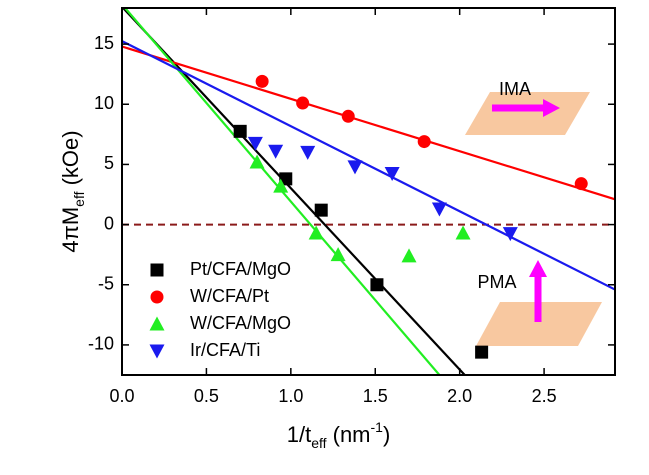 The width and height of the screenshot is (649, 475). I want to click on x-tick-label: 0.5, so click(206, 396).